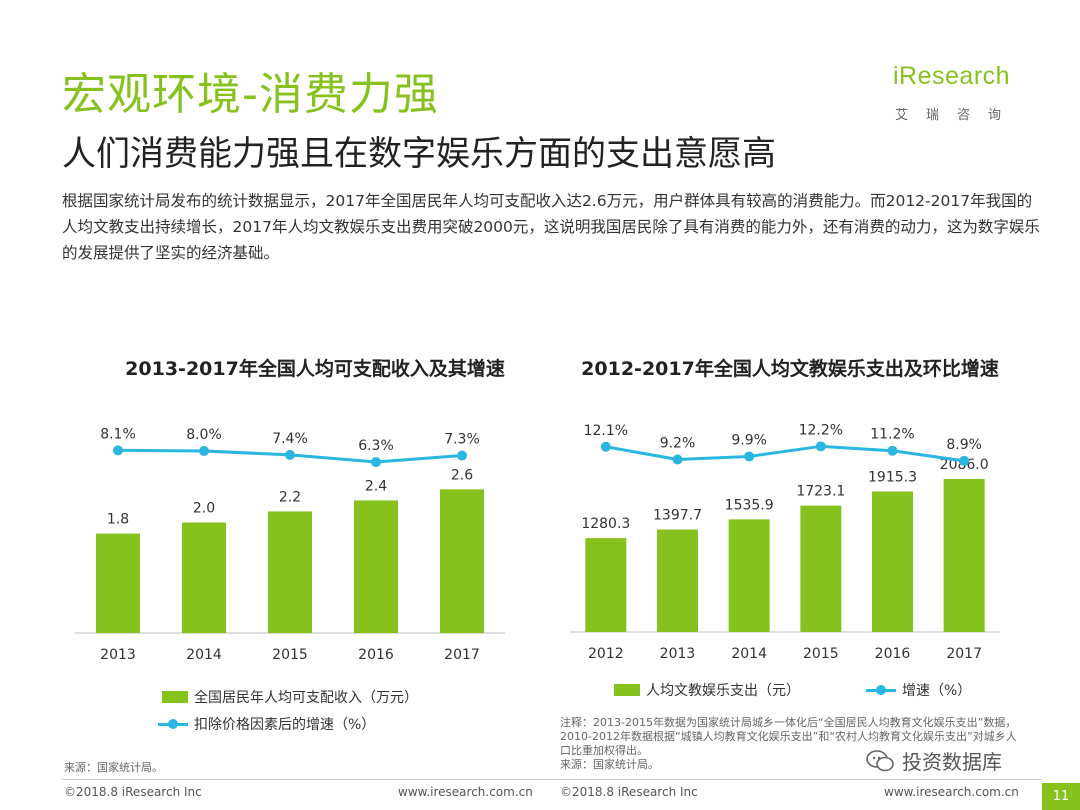 This screenshot has width=1080, height=810. Describe the element at coordinates (606, 654) in the screenshot. I see `chart2-x-tick-label: 2012` at that location.